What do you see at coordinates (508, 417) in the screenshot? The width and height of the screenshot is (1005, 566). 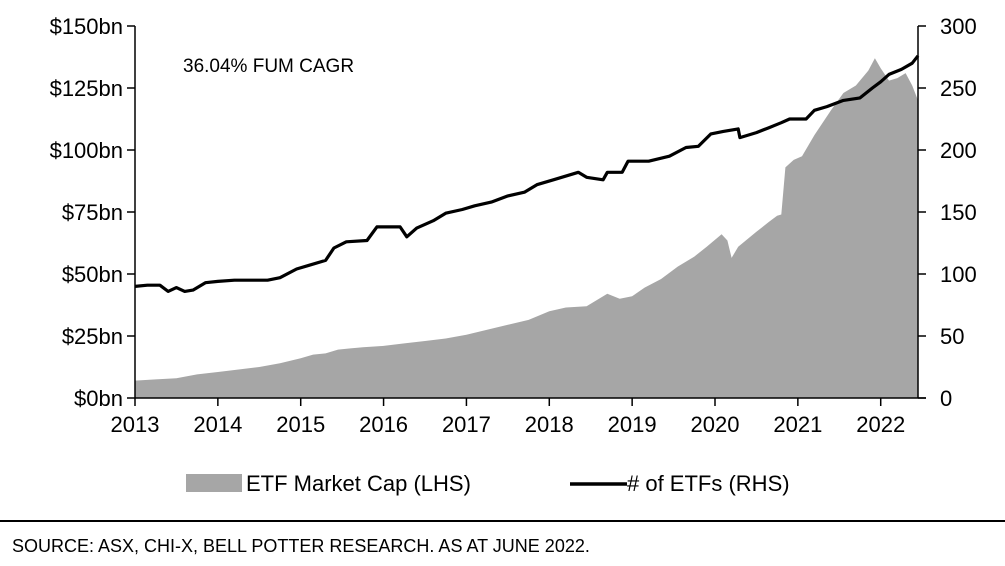 I see `x-axis-ticks: 2013 2014 2015 2016 2017 2018 2019 2020 2021 2022` at bounding box center [508, 417].